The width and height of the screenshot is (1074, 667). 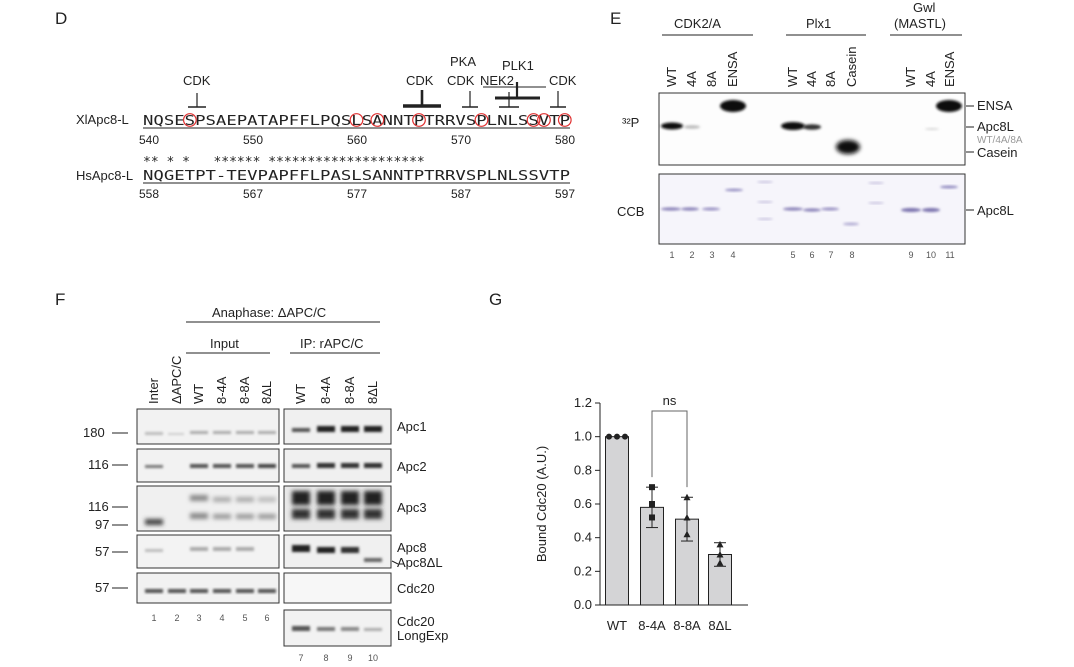 I want to click on group-cdk2a: CDK2/A, so click(x=697, y=23).